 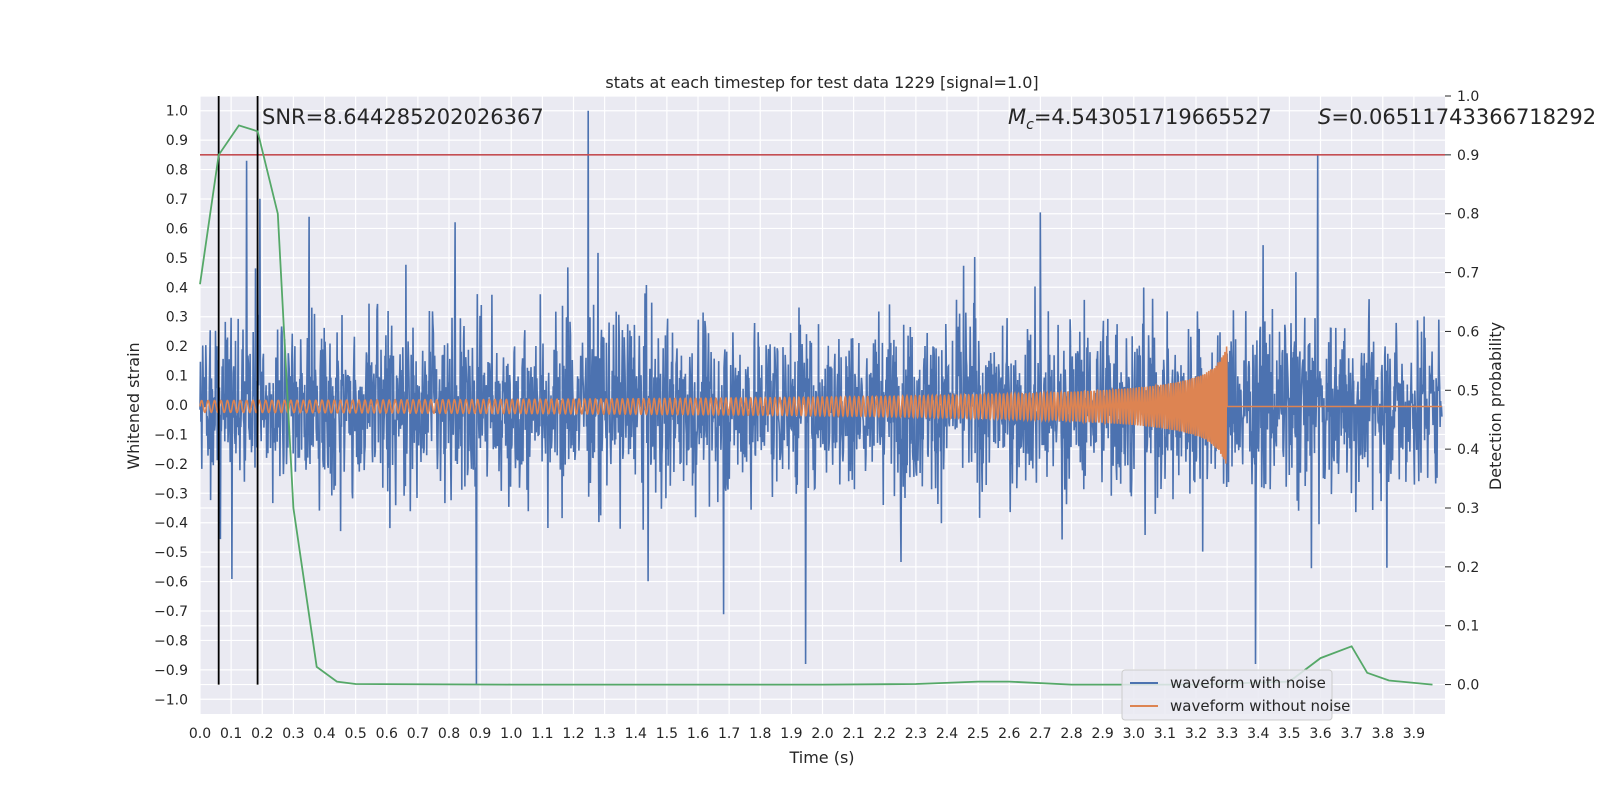 I want to click on legend-label-clean: waveform without noise, so click(x=1260, y=706).